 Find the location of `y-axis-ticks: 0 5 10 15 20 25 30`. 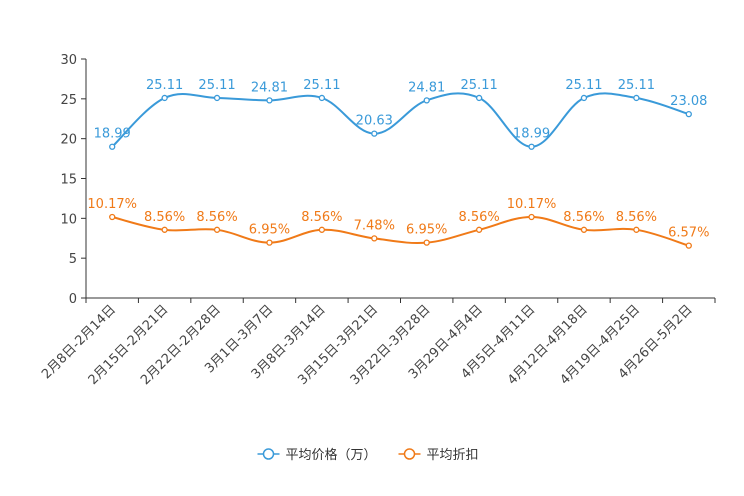

y-axis-ticks: 0 5 10 15 20 25 30 is located at coordinates (73, 180).